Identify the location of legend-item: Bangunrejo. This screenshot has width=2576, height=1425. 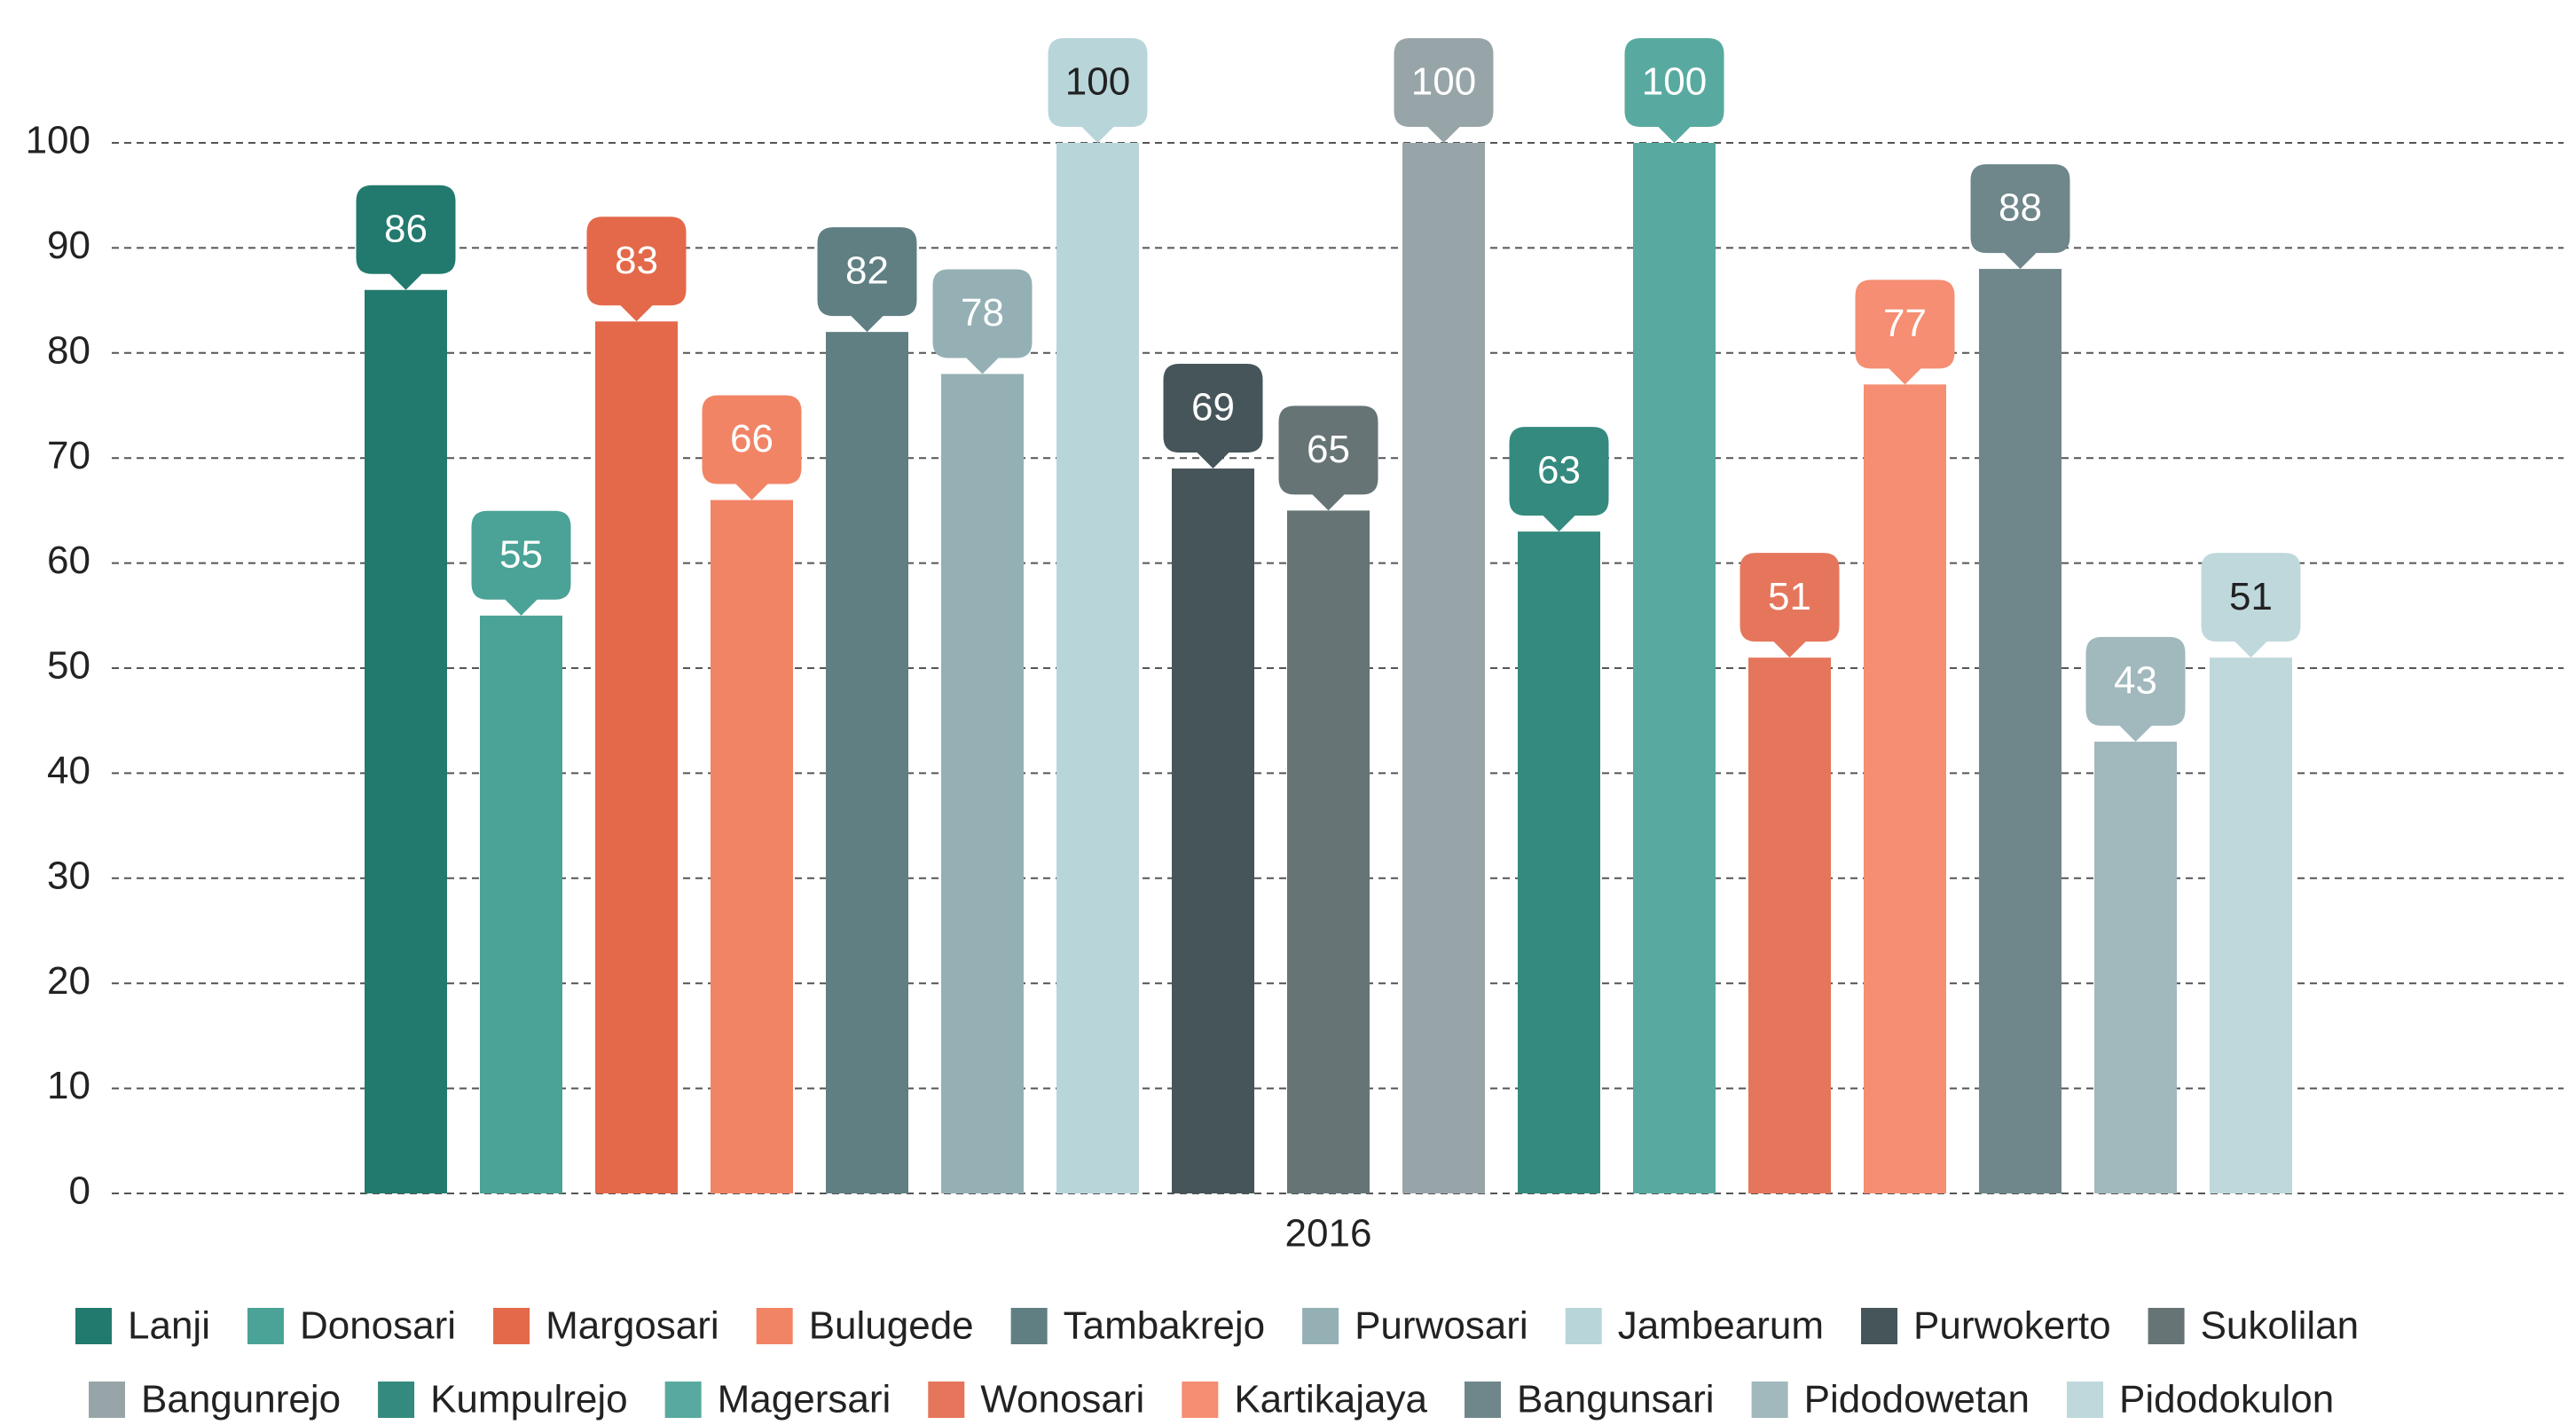
(215, 1399).